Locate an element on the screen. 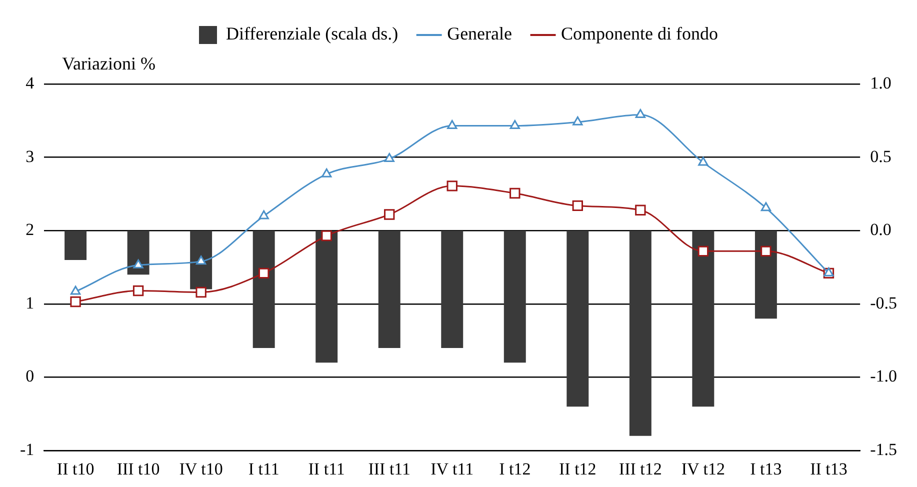 The width and height of the screenshot is (917, 487). legend-label: Differenziale (scala ds.) is located at coordinates (312, 34).